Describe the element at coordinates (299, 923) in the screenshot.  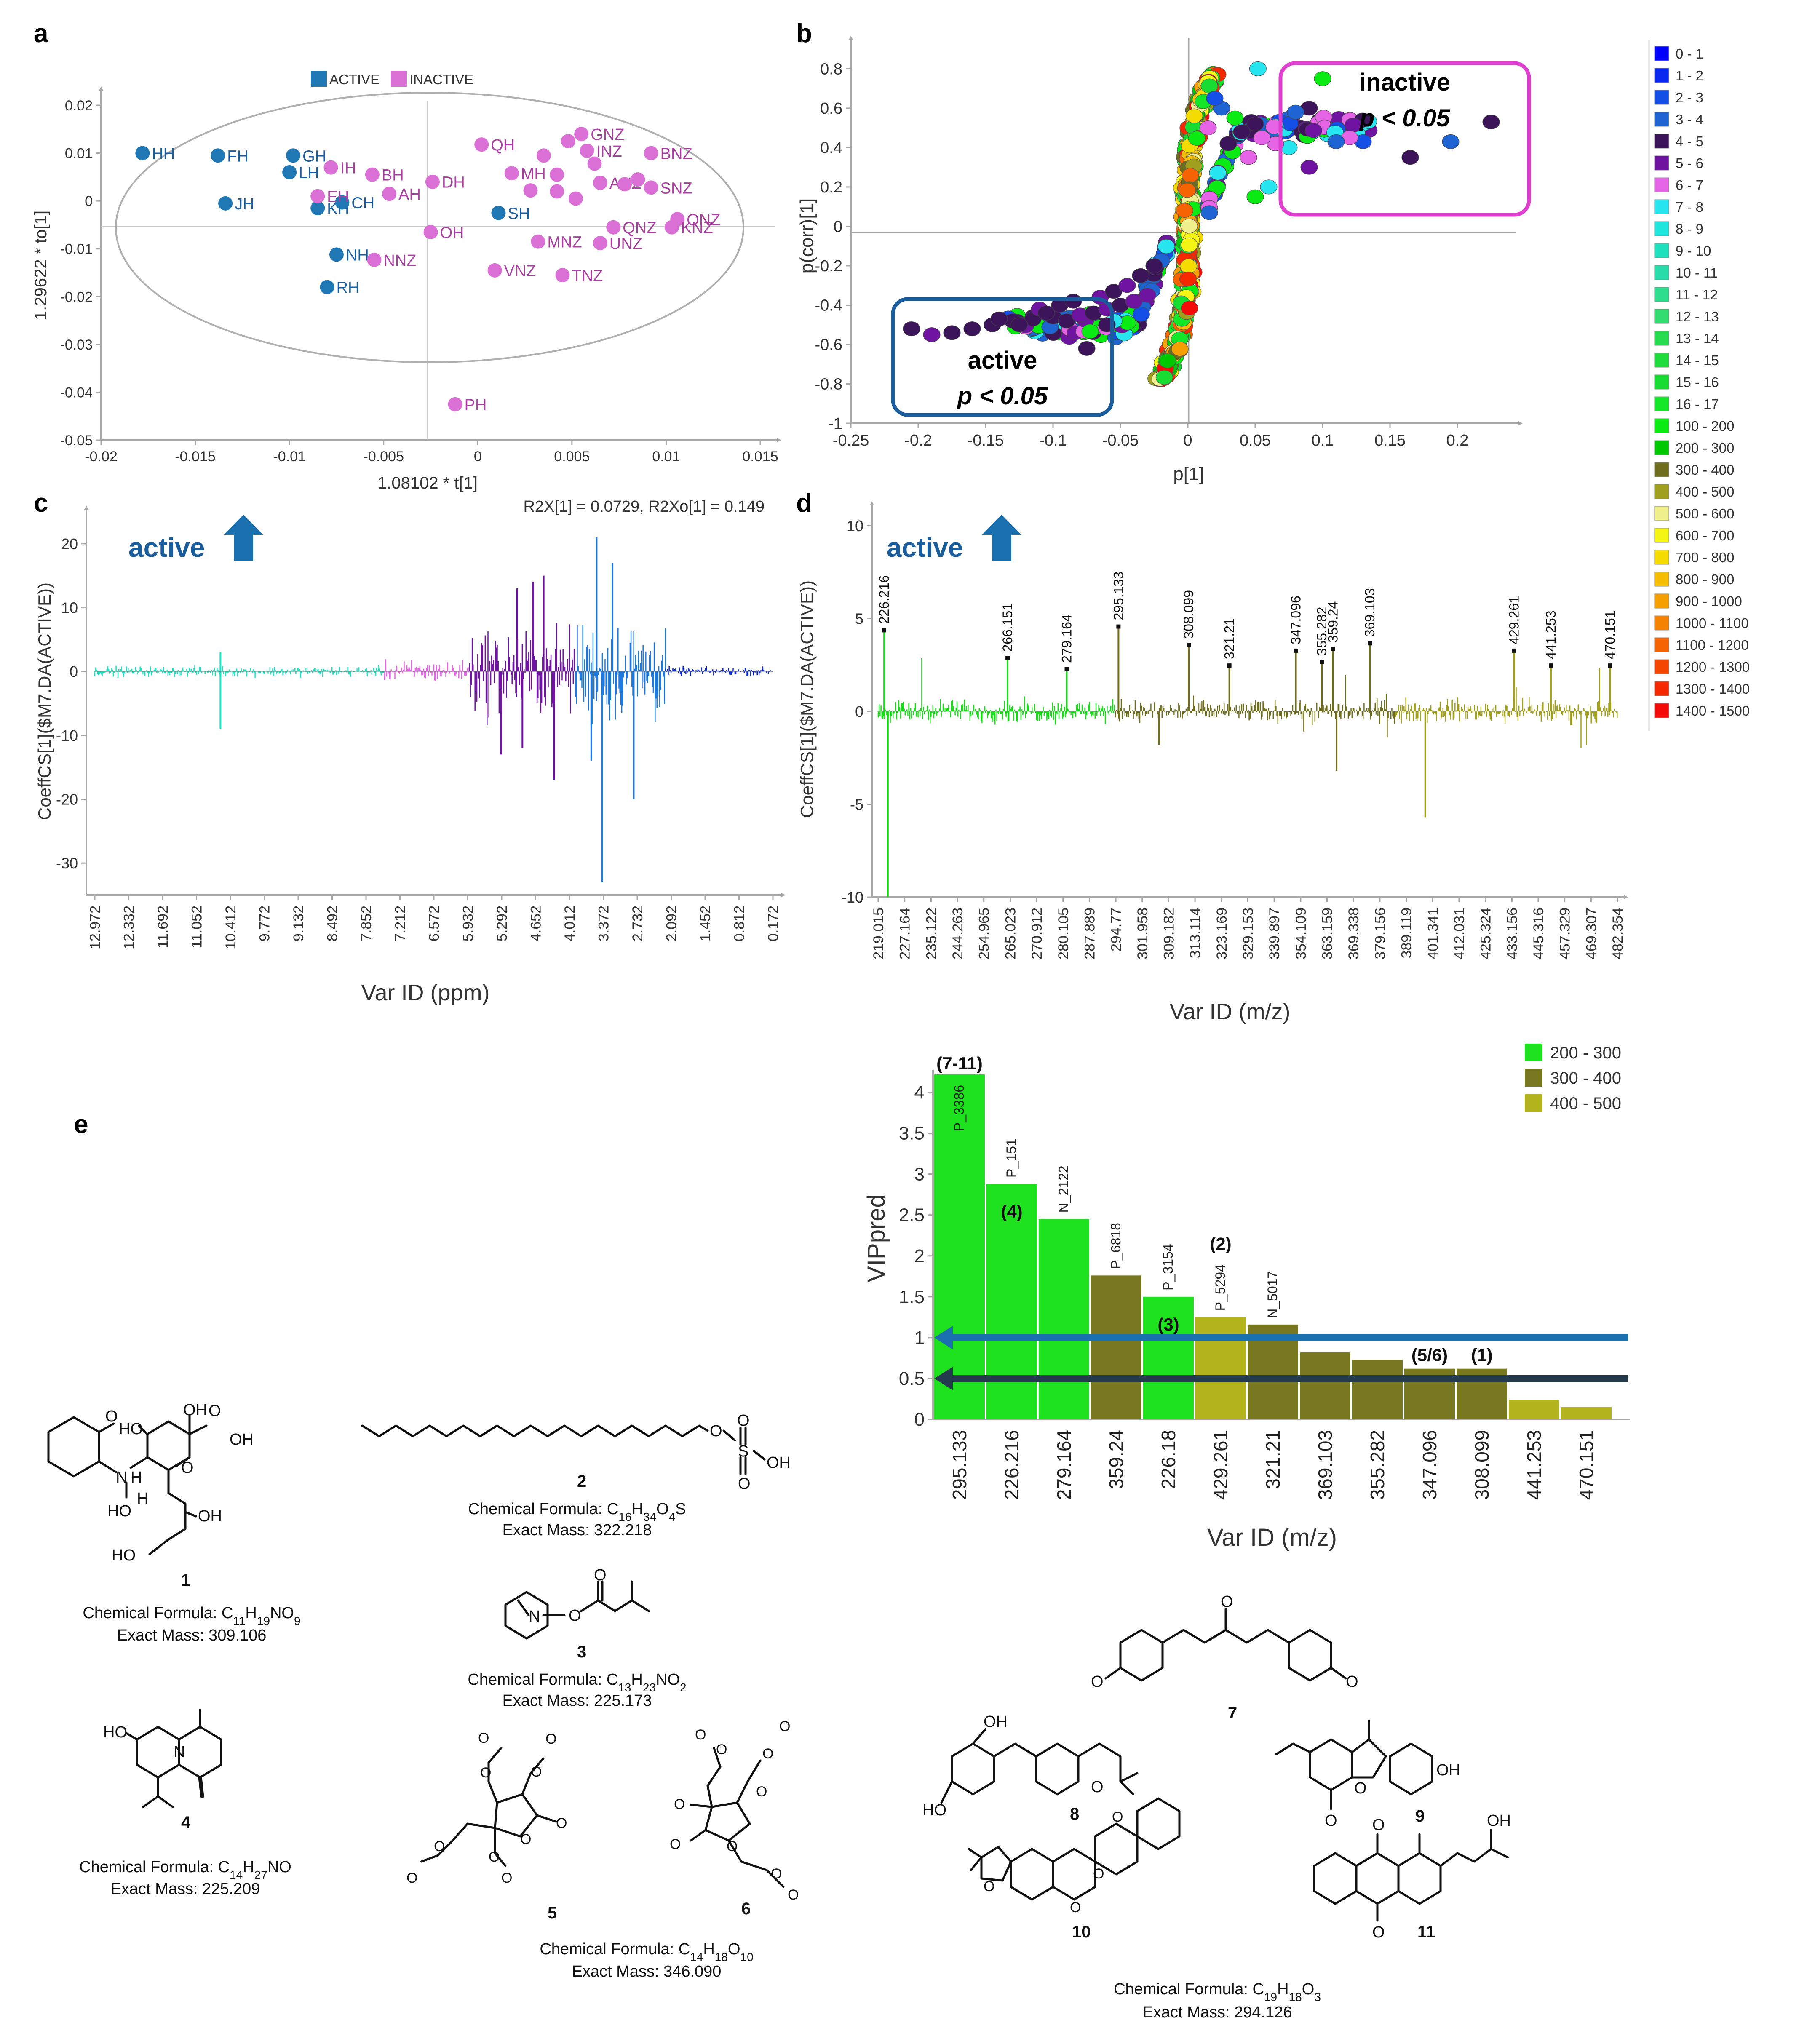
I see `x-tick-label-c: 9.132` at that location.